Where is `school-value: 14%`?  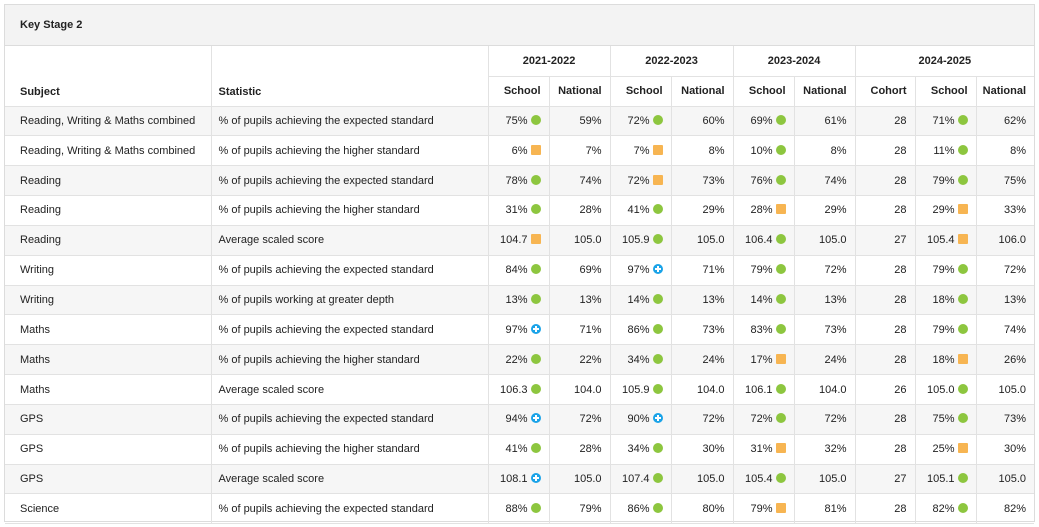
school-value: 14% is located at coordinates (638, 299).